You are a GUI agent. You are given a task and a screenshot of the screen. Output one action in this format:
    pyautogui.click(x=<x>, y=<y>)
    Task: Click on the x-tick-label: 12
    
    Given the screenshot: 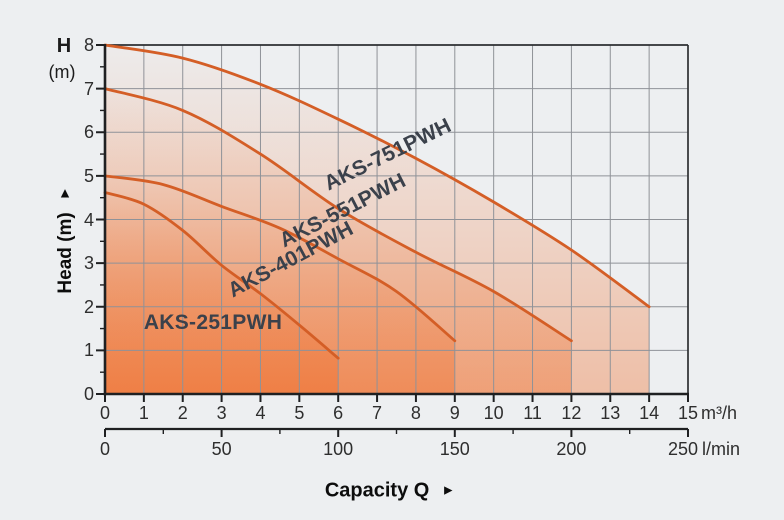 What is the action you would take?
    pyautogui.click(x=571, y=413)
    